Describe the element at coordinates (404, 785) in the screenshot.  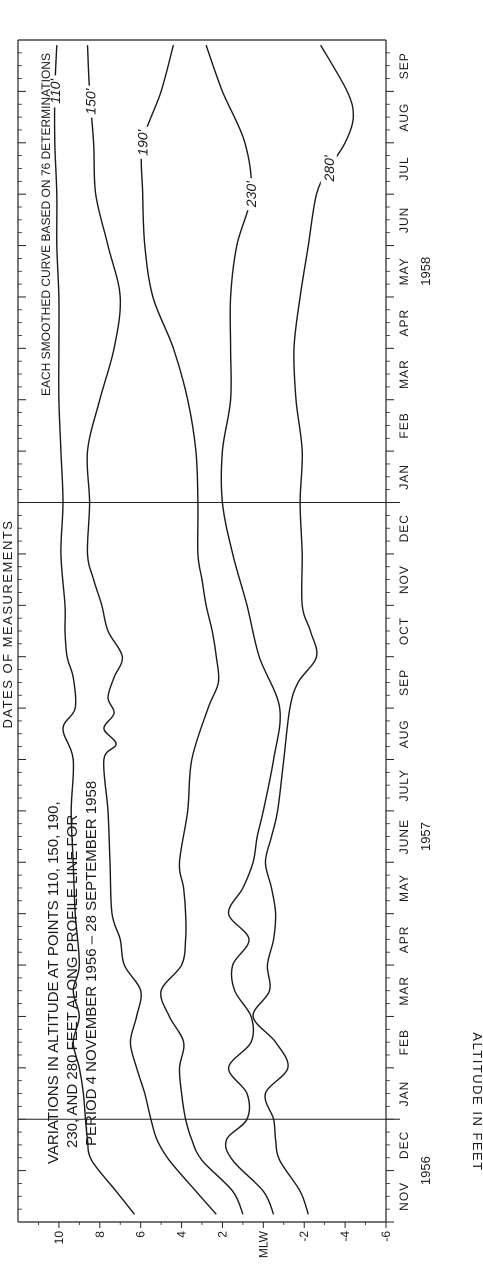
I see `x-tick-label: JULY` at that location.